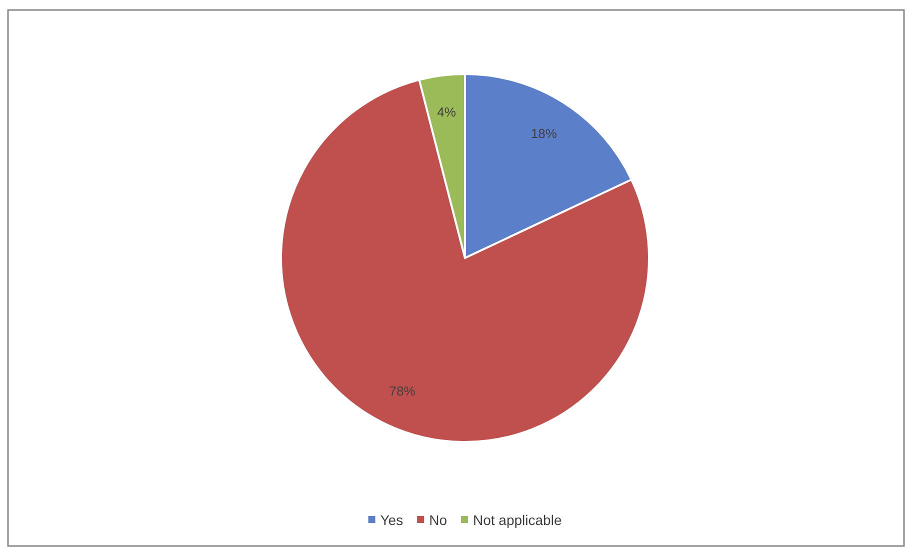  Describe the element at coordinates (544, 134) in the screenshot. I see `data-label: 18%` at that location.